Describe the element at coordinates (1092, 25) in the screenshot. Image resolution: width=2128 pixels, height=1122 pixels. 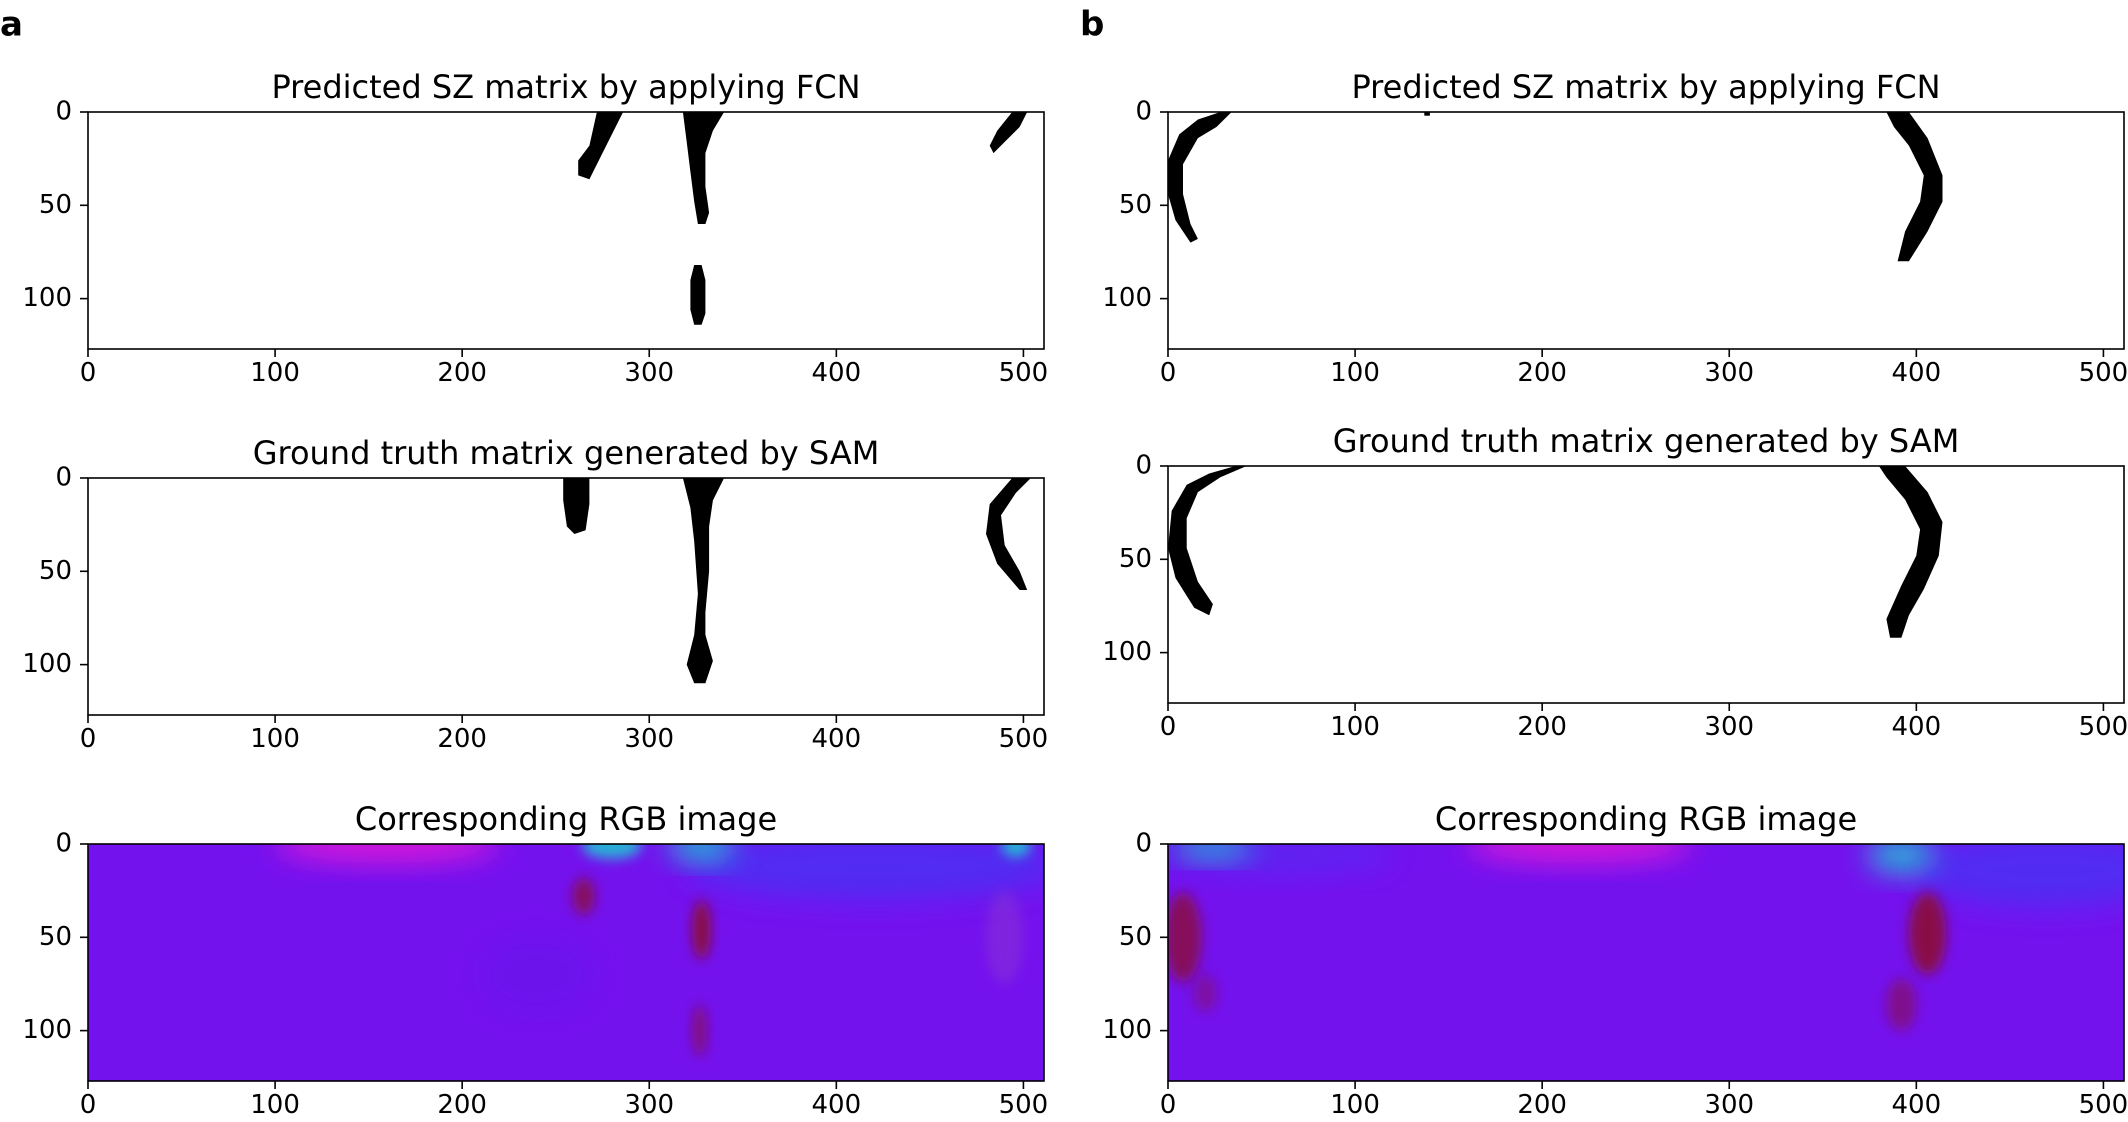
I see `panel-label-b: b` at that location.